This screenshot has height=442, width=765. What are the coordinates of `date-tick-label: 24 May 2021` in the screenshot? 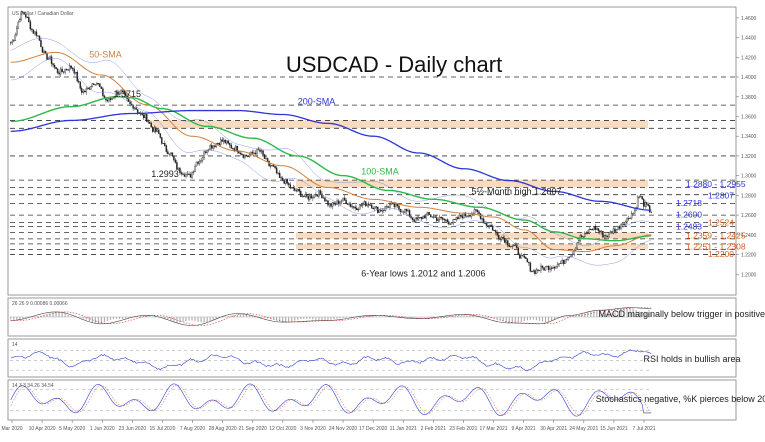 It's located at (583, 429).